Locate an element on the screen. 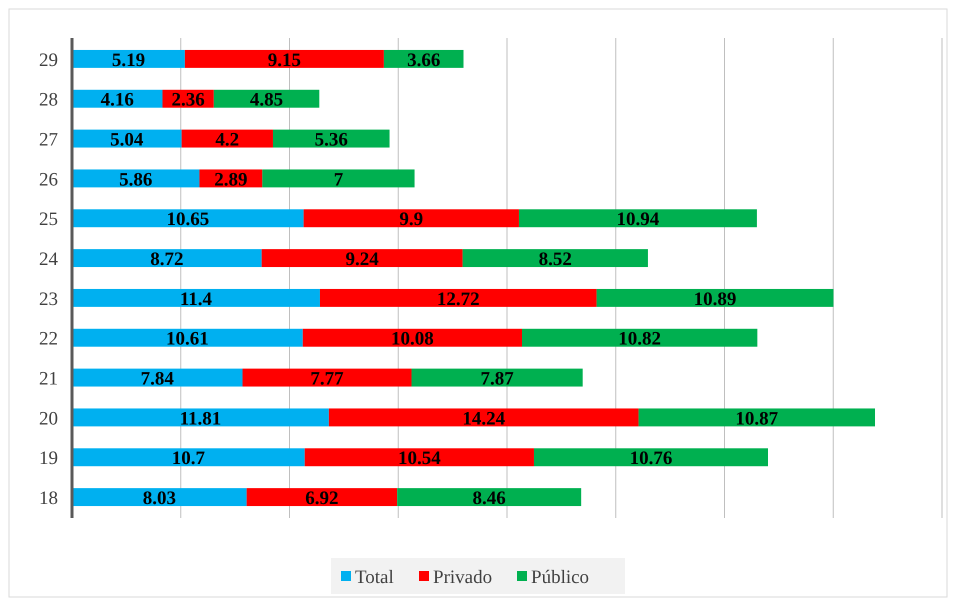 This screenshot has width=956, height=605. data-label: 9.9 is located at coordinates (411, 219).